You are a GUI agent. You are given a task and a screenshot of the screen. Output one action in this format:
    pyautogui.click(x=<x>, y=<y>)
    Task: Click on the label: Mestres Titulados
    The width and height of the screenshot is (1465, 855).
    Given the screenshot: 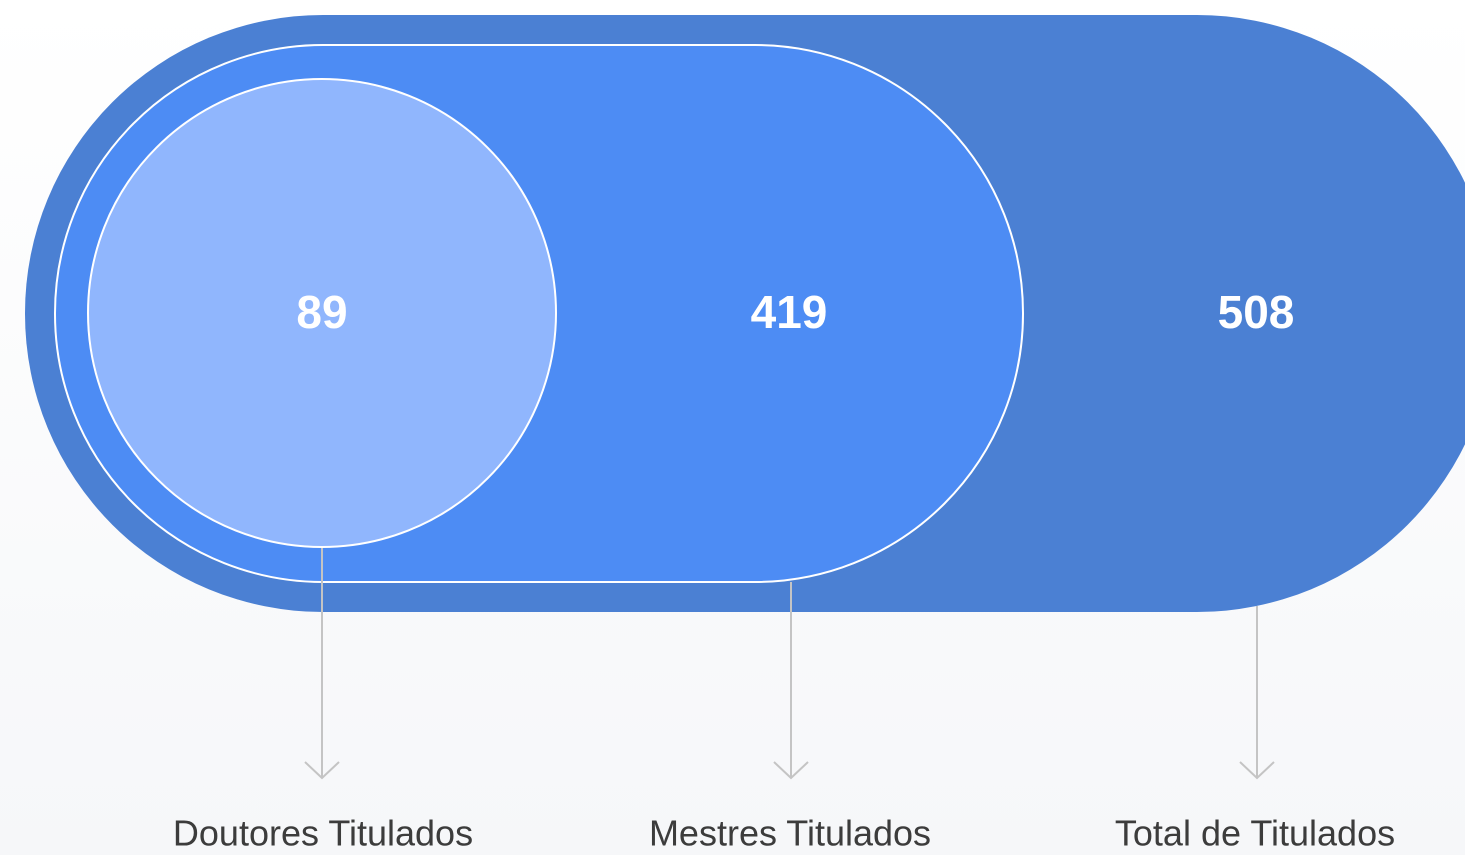 What is the action you would take?
    pyautogui.click(x=790, y=833)
    